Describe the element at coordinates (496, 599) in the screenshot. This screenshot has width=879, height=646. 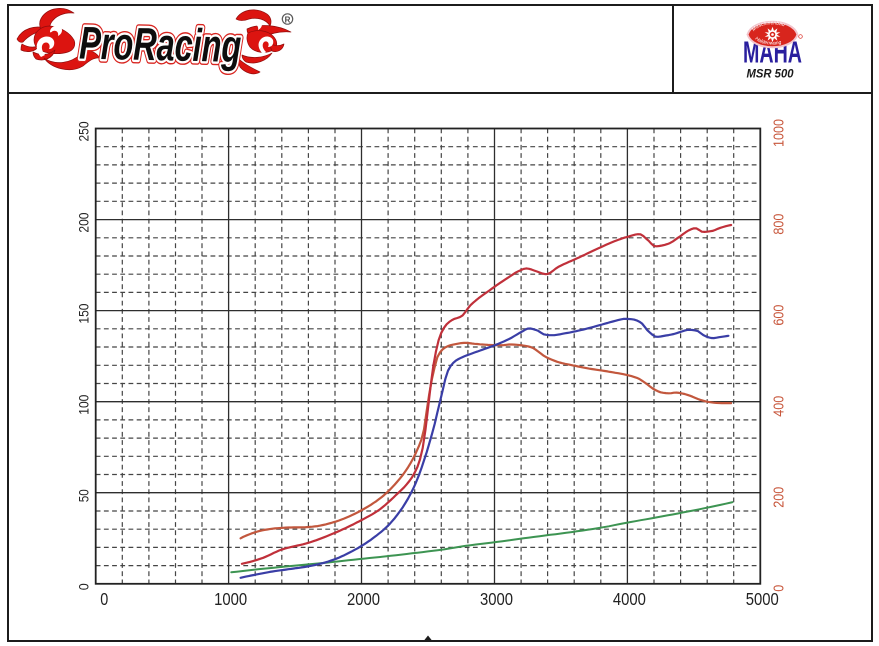
I see `svg-text: 3000` at that location.